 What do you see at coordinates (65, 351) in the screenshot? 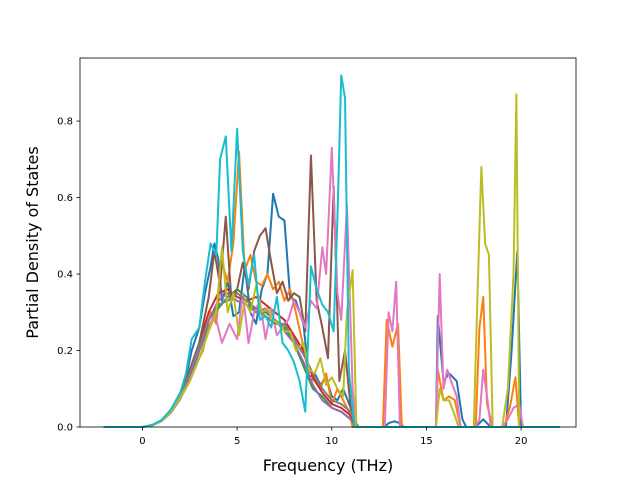
I see `y-tick-label: 0.2` at bounding box center [65, 351].